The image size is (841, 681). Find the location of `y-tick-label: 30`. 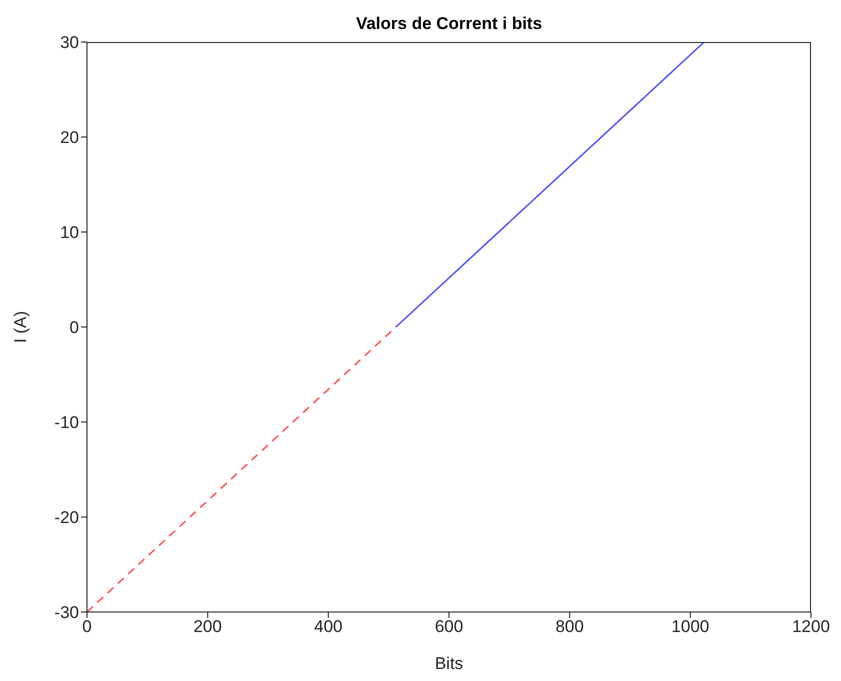

y-tick-label: 30 is located at coordinates (69, 42).